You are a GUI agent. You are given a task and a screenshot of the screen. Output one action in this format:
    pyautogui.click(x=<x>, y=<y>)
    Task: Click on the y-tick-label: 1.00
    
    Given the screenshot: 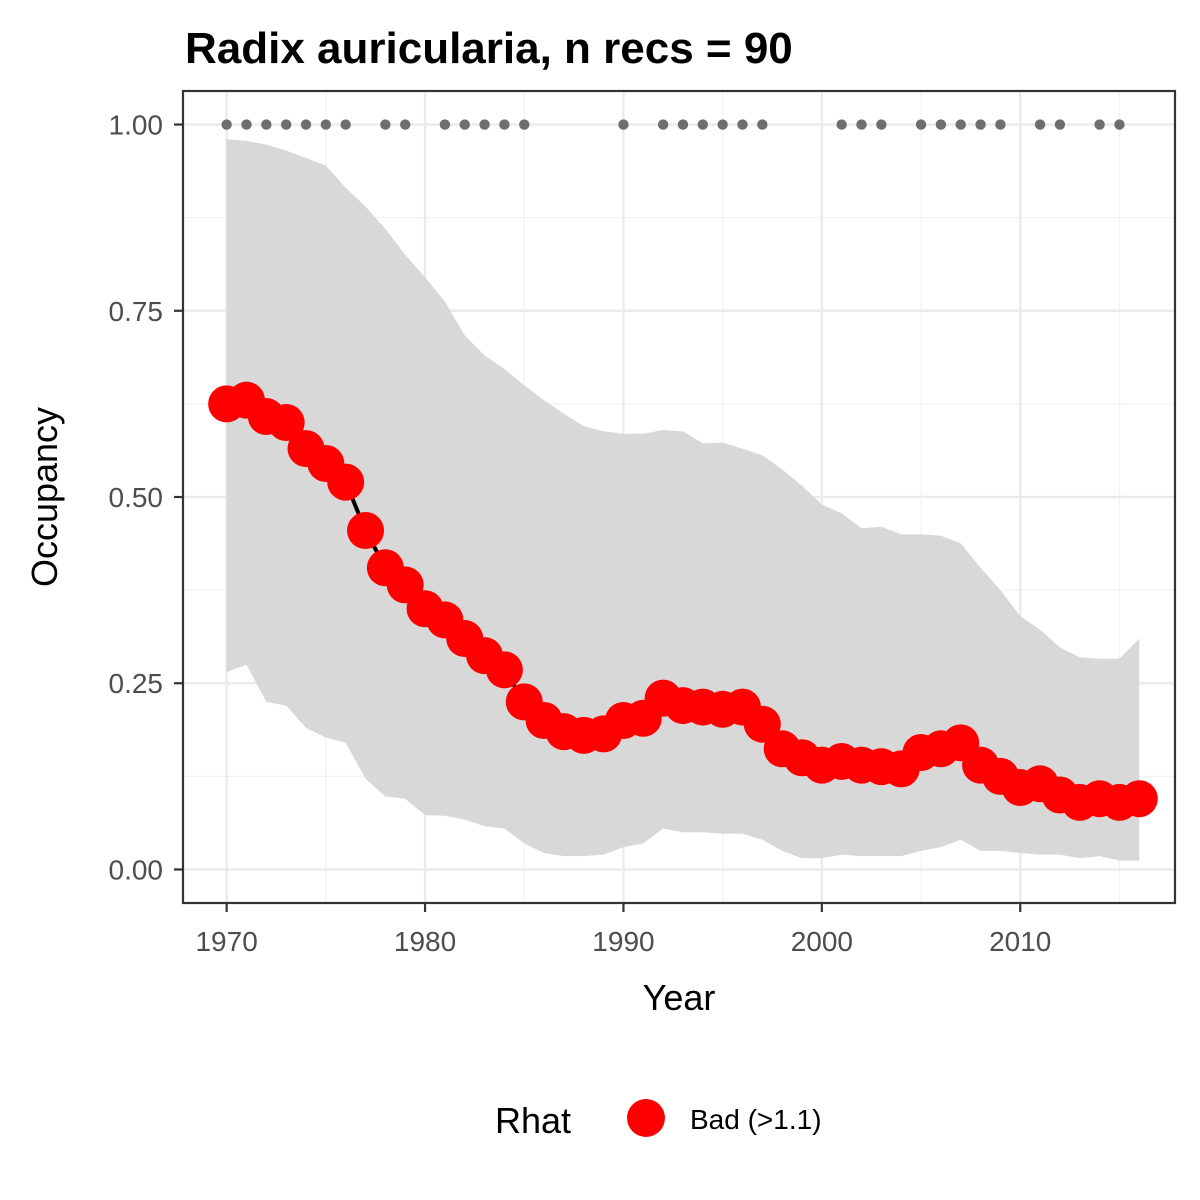 What is the action you would take?
    pyautogui.click(x=136, y=125)
    